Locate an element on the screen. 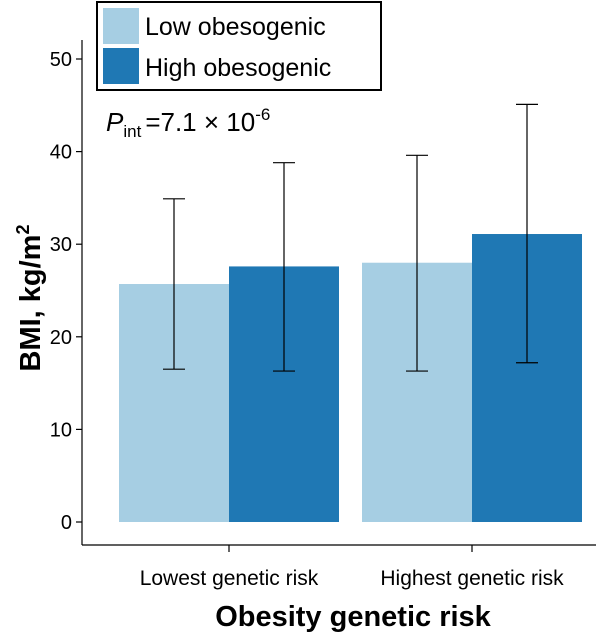 This screenshot has width=596, height=641. p-interaction-annotation: Pint =7.1 × 10-6 is located at coordinates (188, 123).